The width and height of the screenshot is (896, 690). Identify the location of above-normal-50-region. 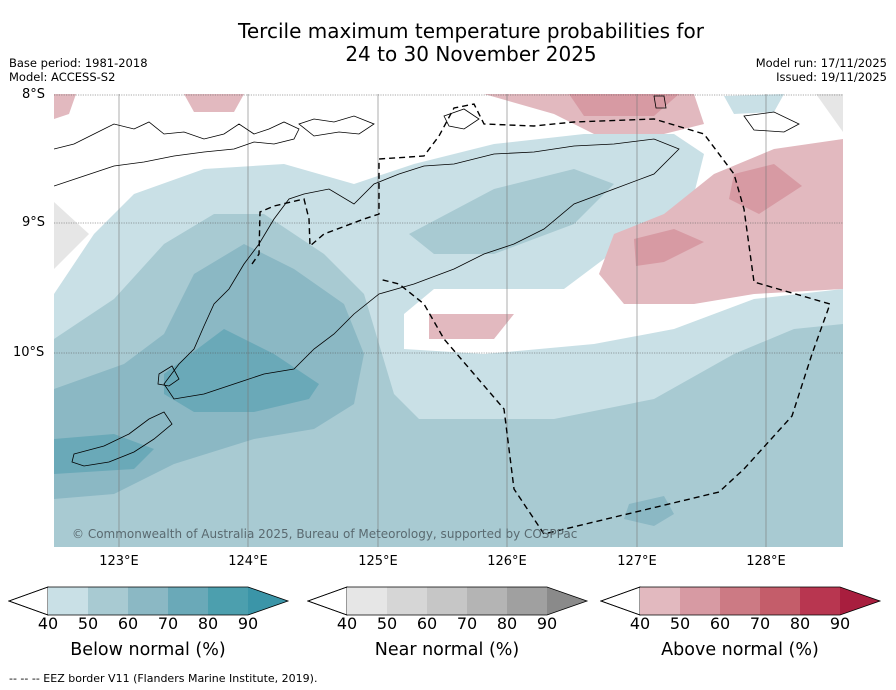
(624, 105).